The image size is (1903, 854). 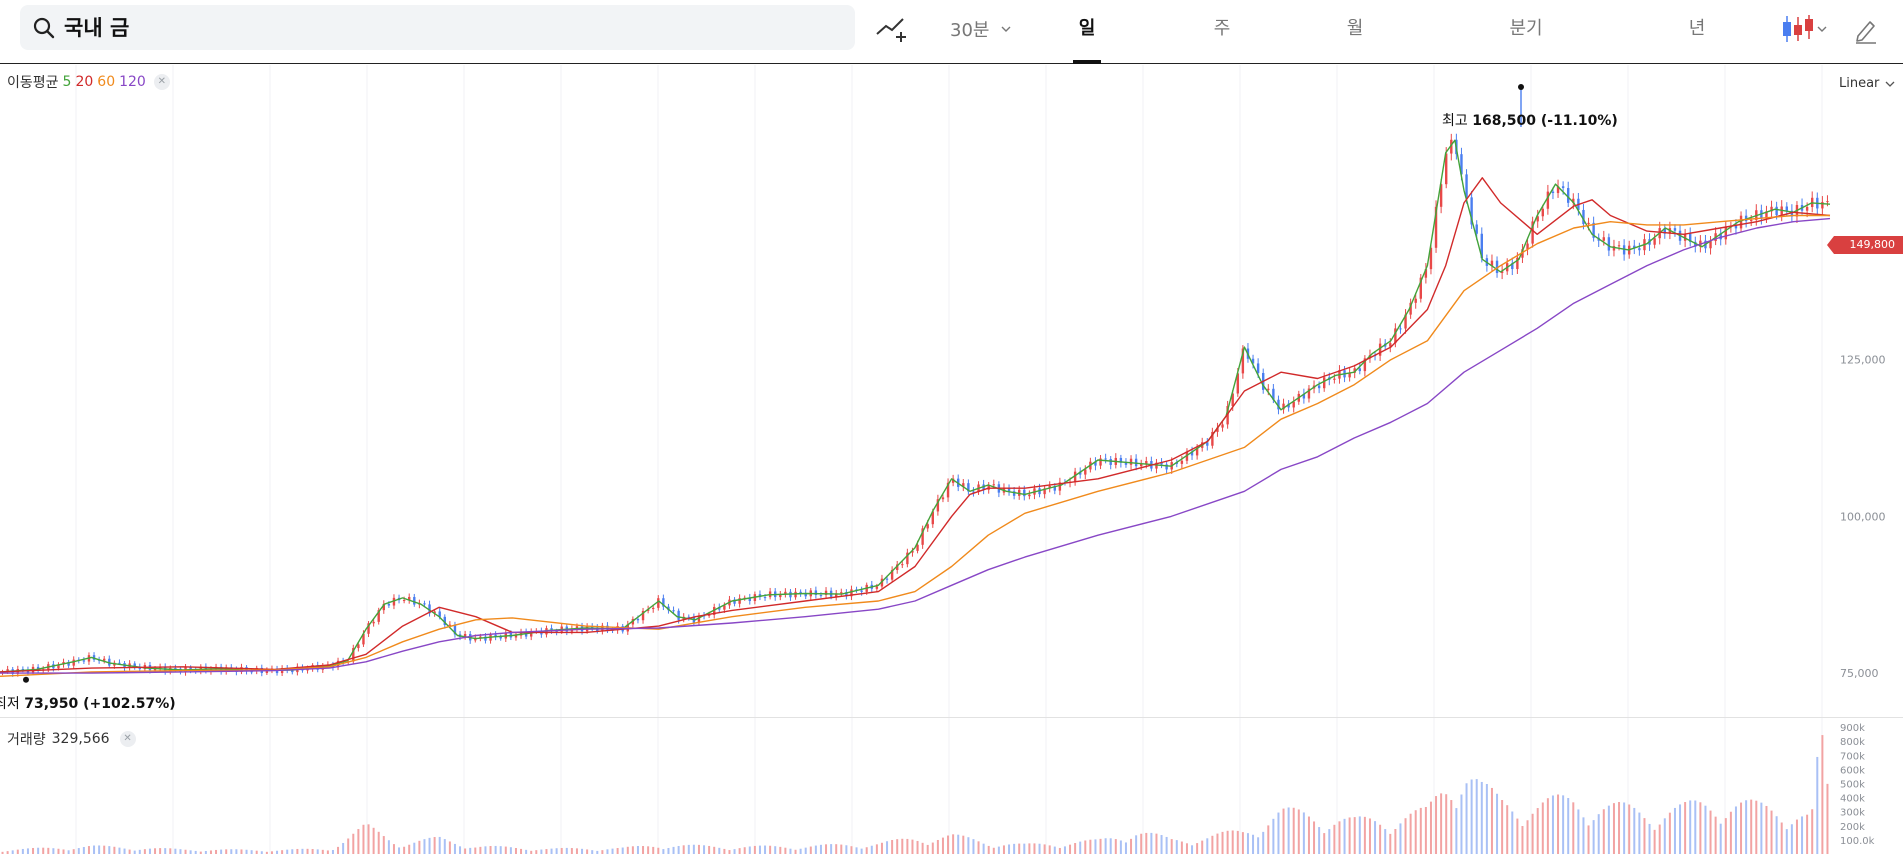 What do you see at coordinates (10, 704) in the screenshot?
I see `low-annotation-prefix: 최저` at bounding box center [10, 704].